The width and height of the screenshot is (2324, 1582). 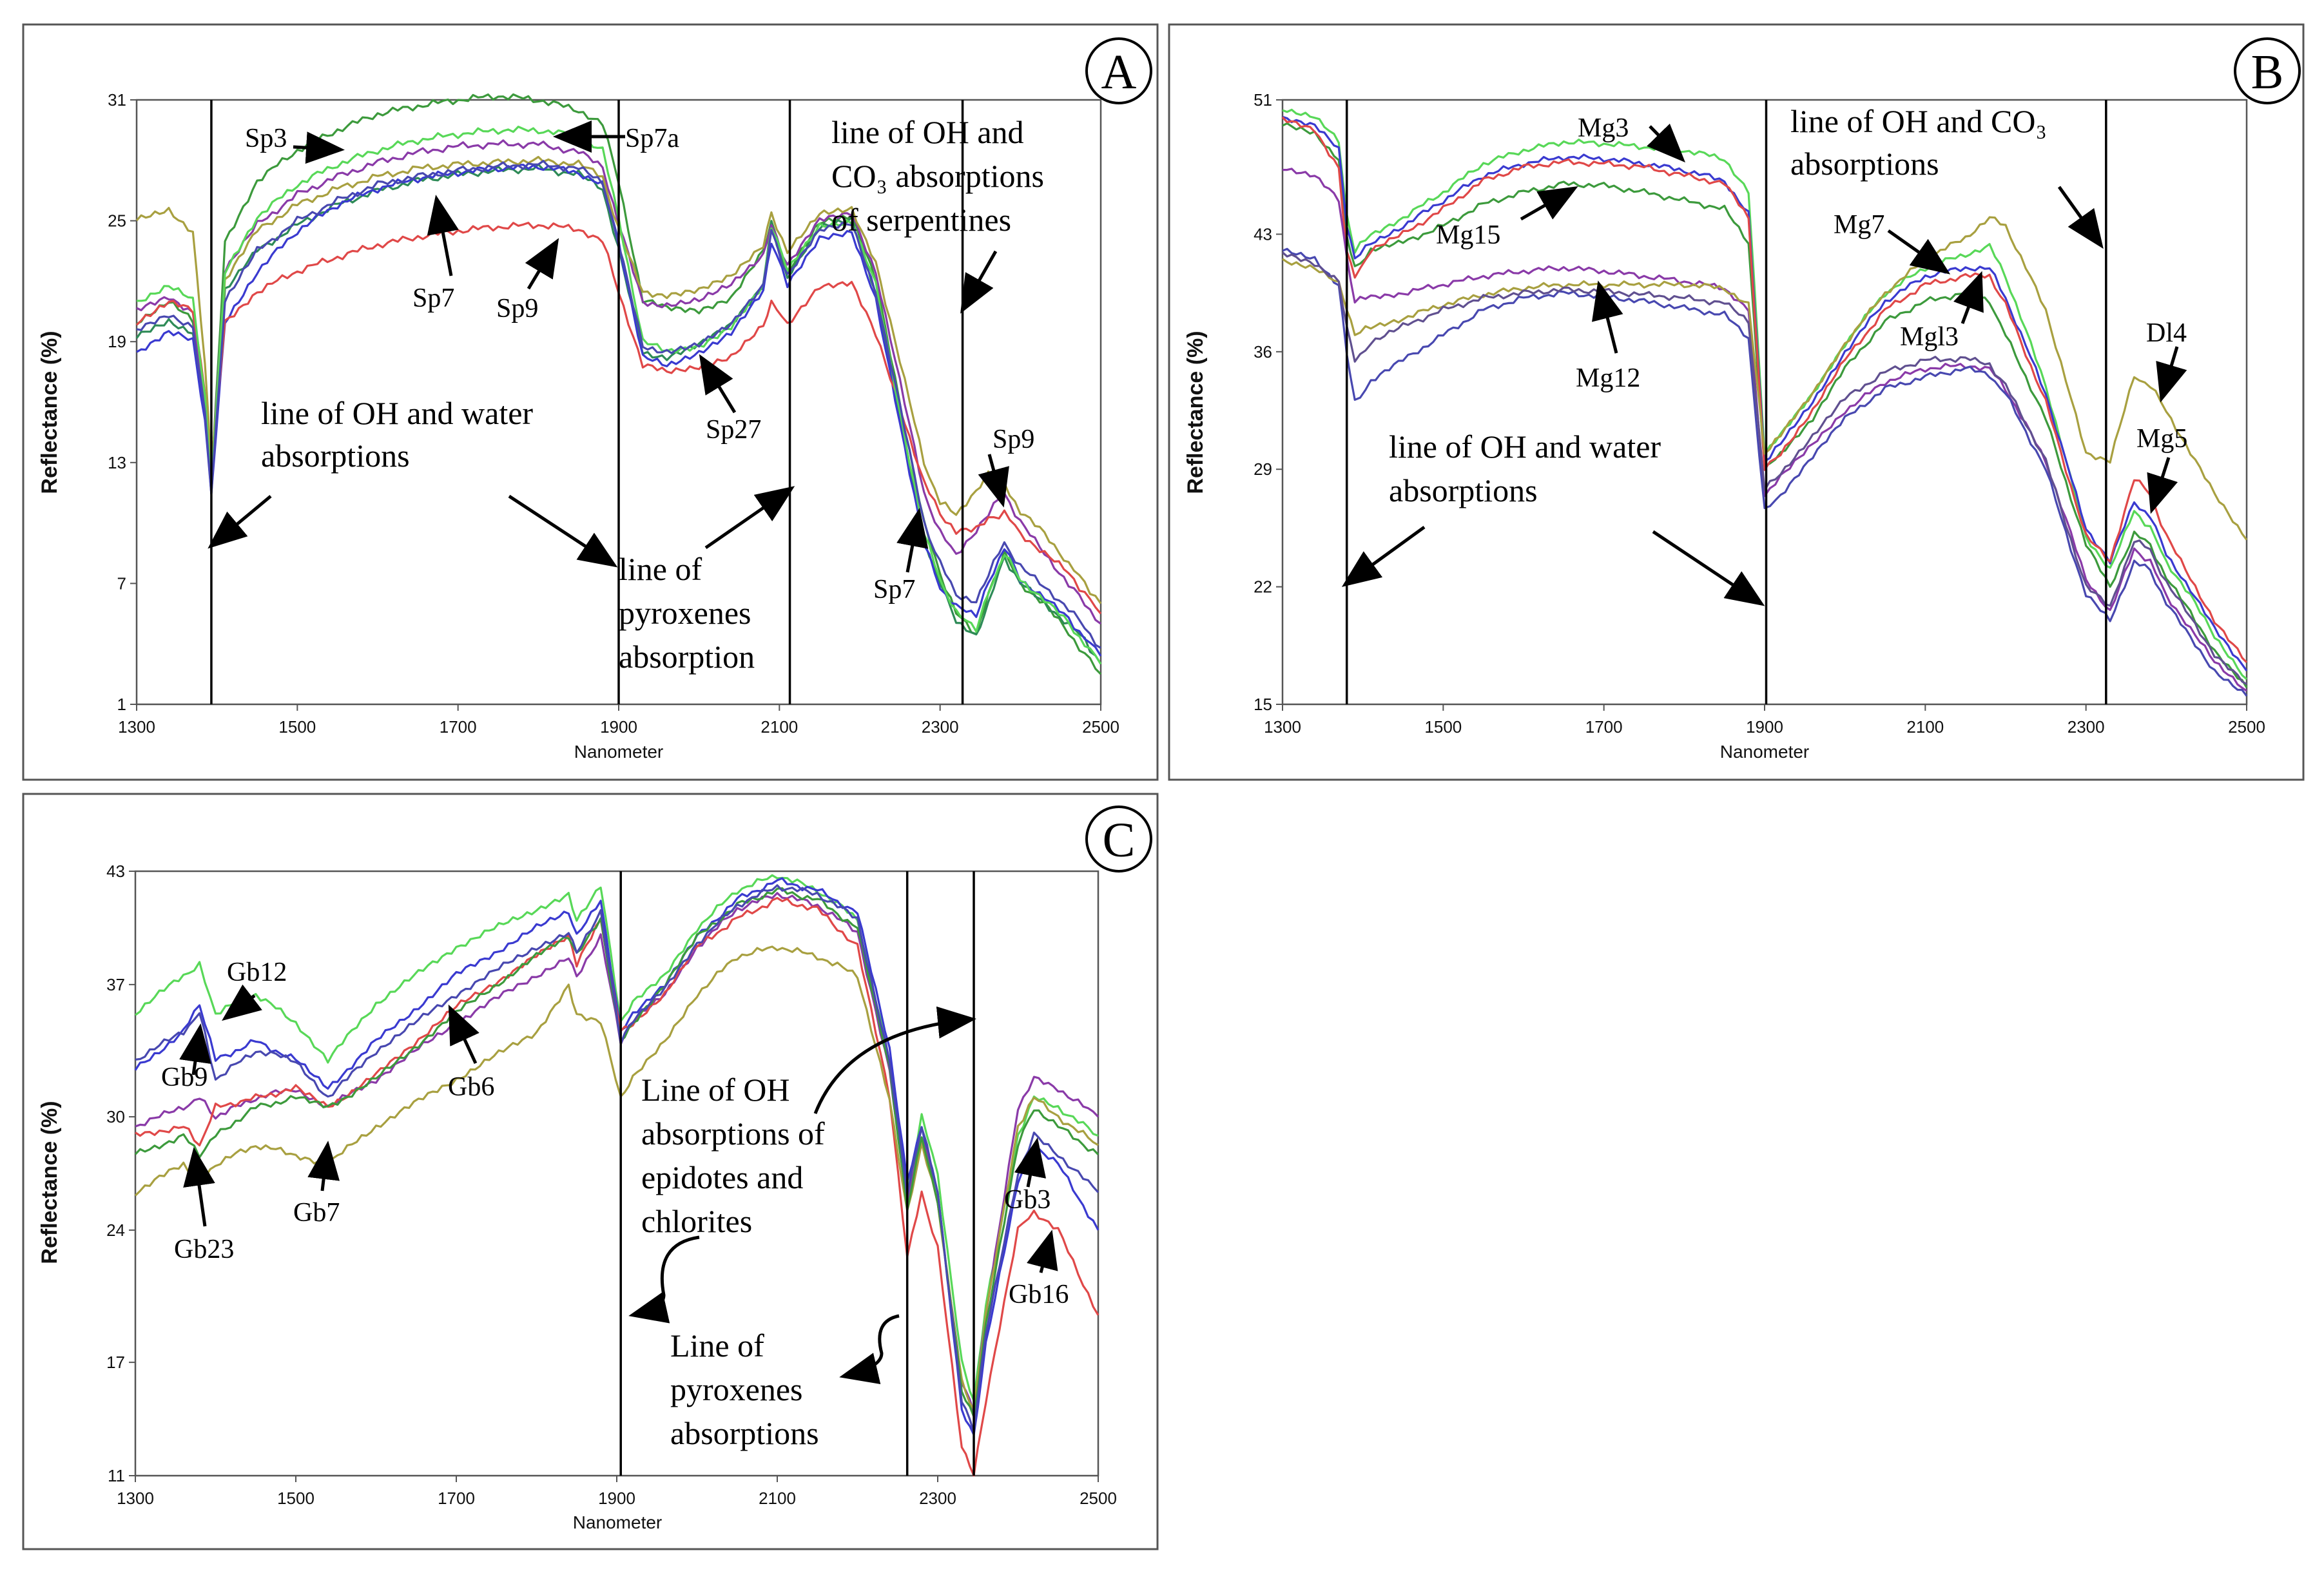 I want to click on ann-line: line of OH and water, so click(x=397, y=413).